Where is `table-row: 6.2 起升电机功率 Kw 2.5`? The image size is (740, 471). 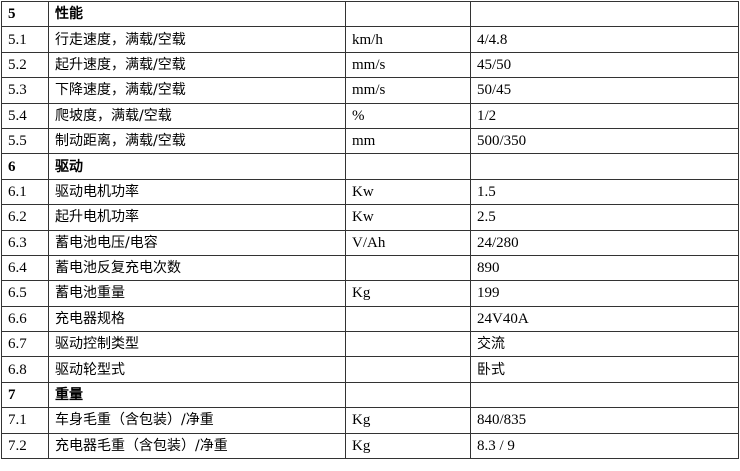 table-row: 6.2 起升电机功率 Kw 2.5 is located at coordinates (370, 217).